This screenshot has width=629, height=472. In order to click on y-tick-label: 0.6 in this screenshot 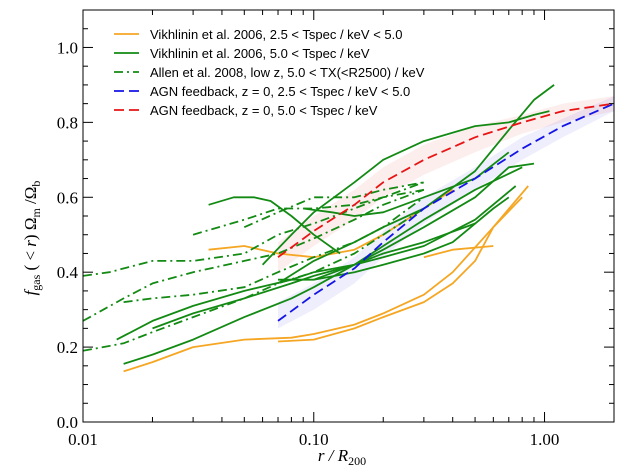, I will do `click(67, 197)`.